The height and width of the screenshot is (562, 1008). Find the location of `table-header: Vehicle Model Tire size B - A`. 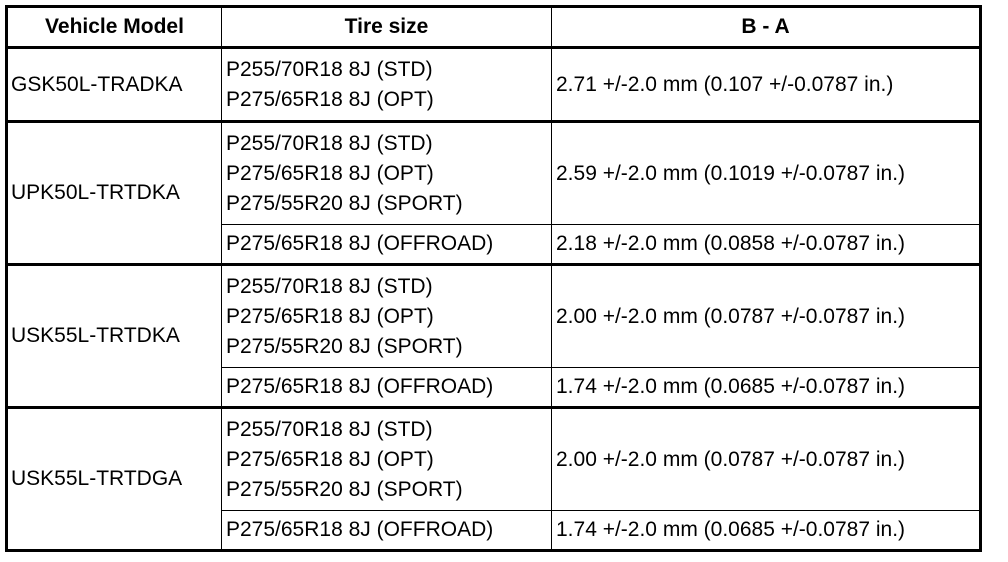

table-header: Vehicle Model Tire size B - A is located at coordinates (493, 27).